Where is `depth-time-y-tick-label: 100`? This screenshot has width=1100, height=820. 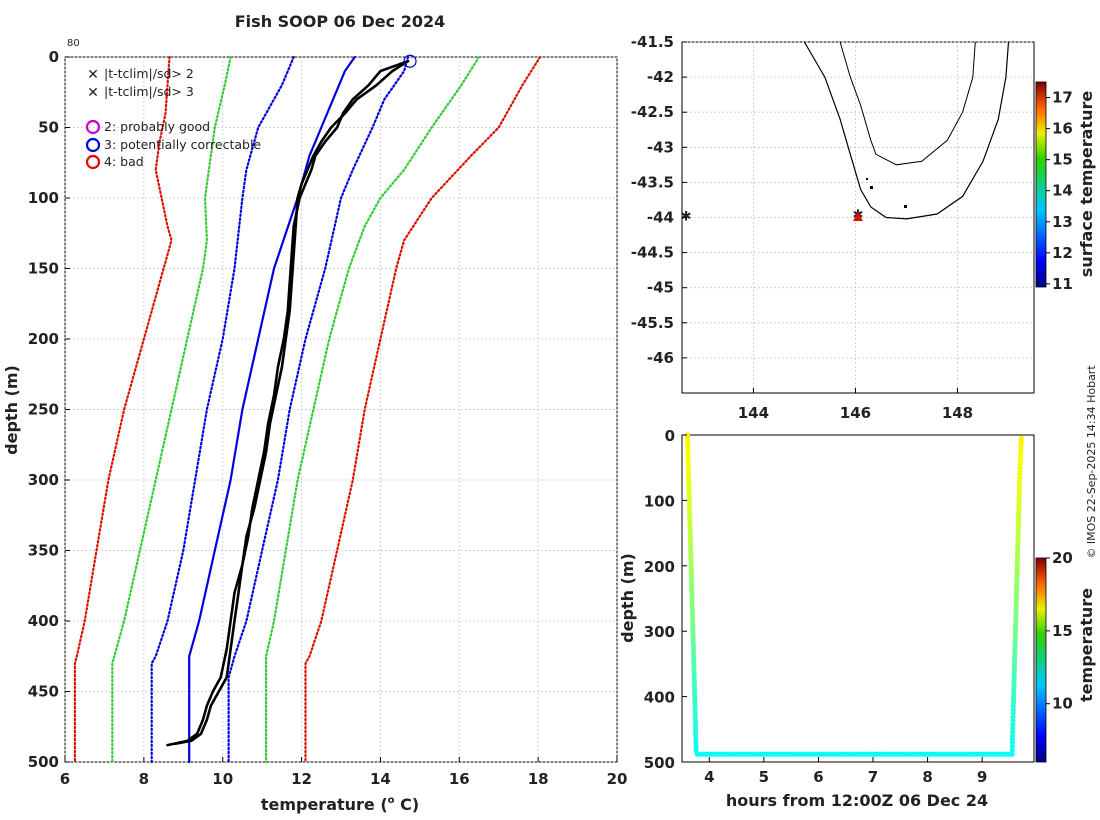
depth-time-y-tick-label: 100 is located at coordinates (659, 501).